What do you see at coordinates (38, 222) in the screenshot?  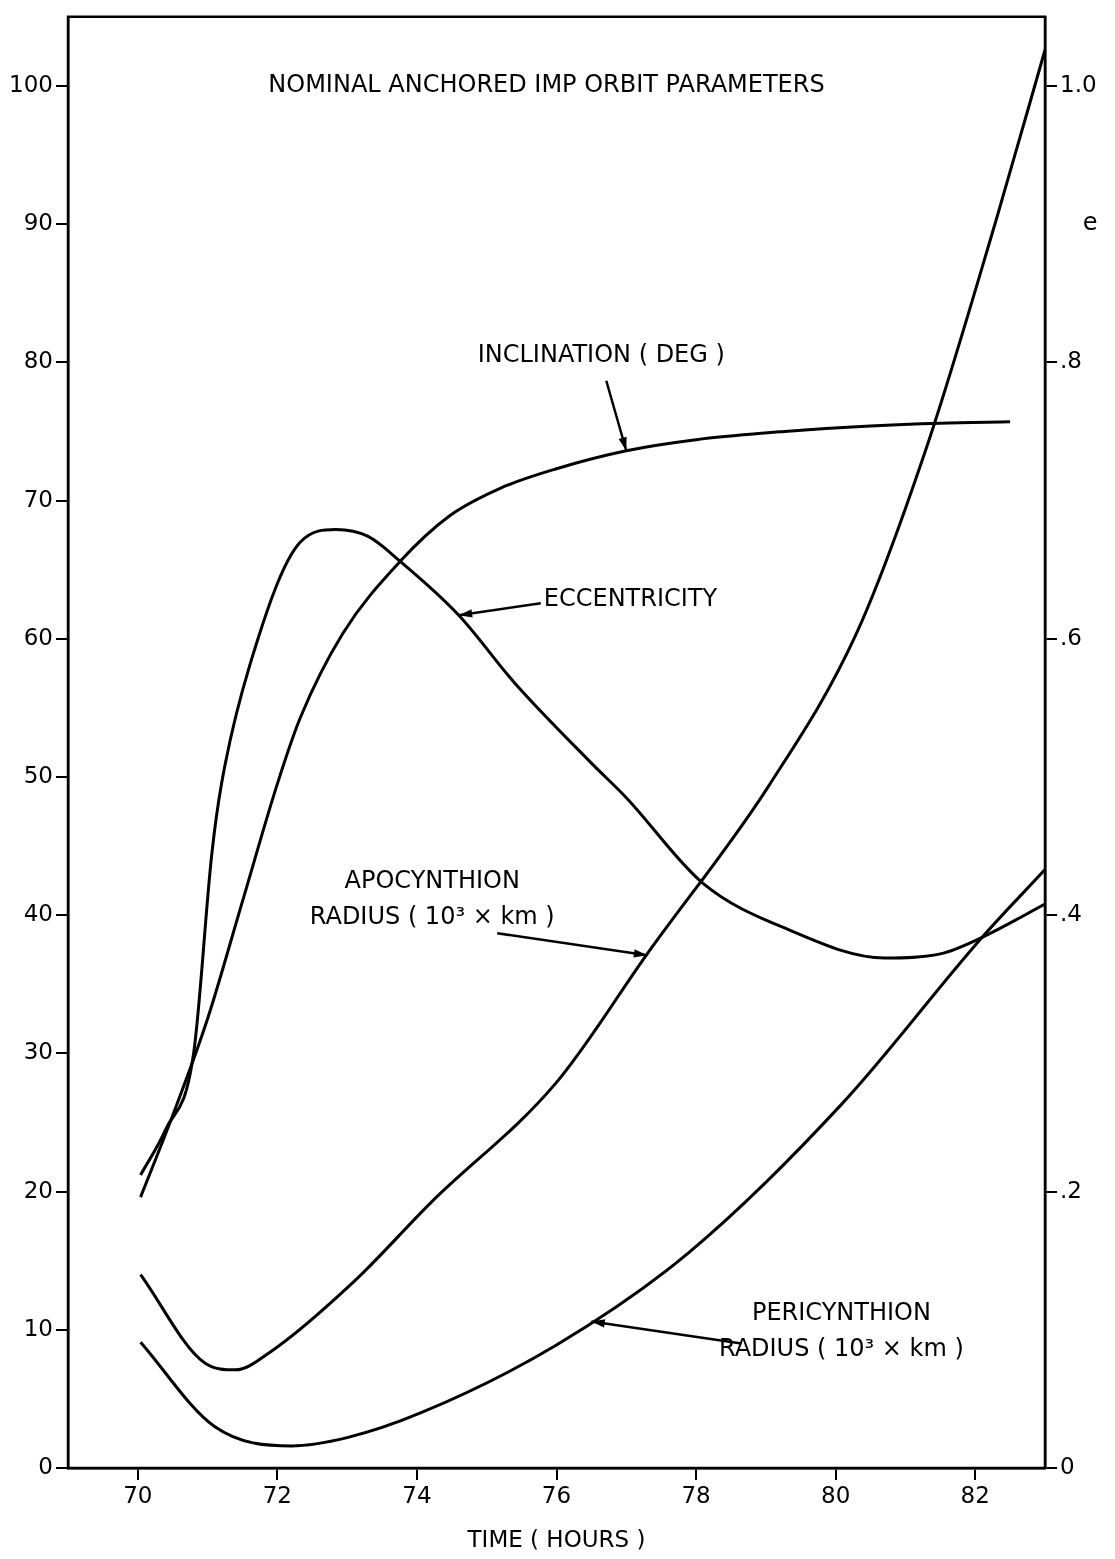 I see `y-tick-label: 90` at bounding box center [38, 222].